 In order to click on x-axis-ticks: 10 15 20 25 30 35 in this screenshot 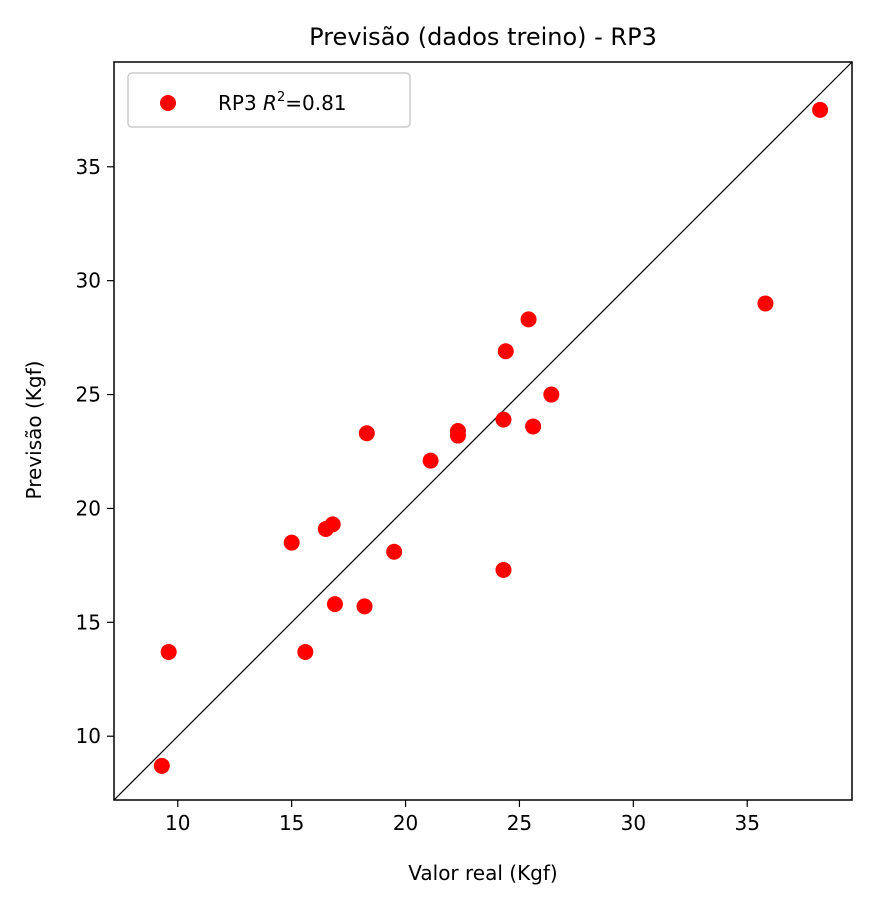, I will do `click(462, 817)`.